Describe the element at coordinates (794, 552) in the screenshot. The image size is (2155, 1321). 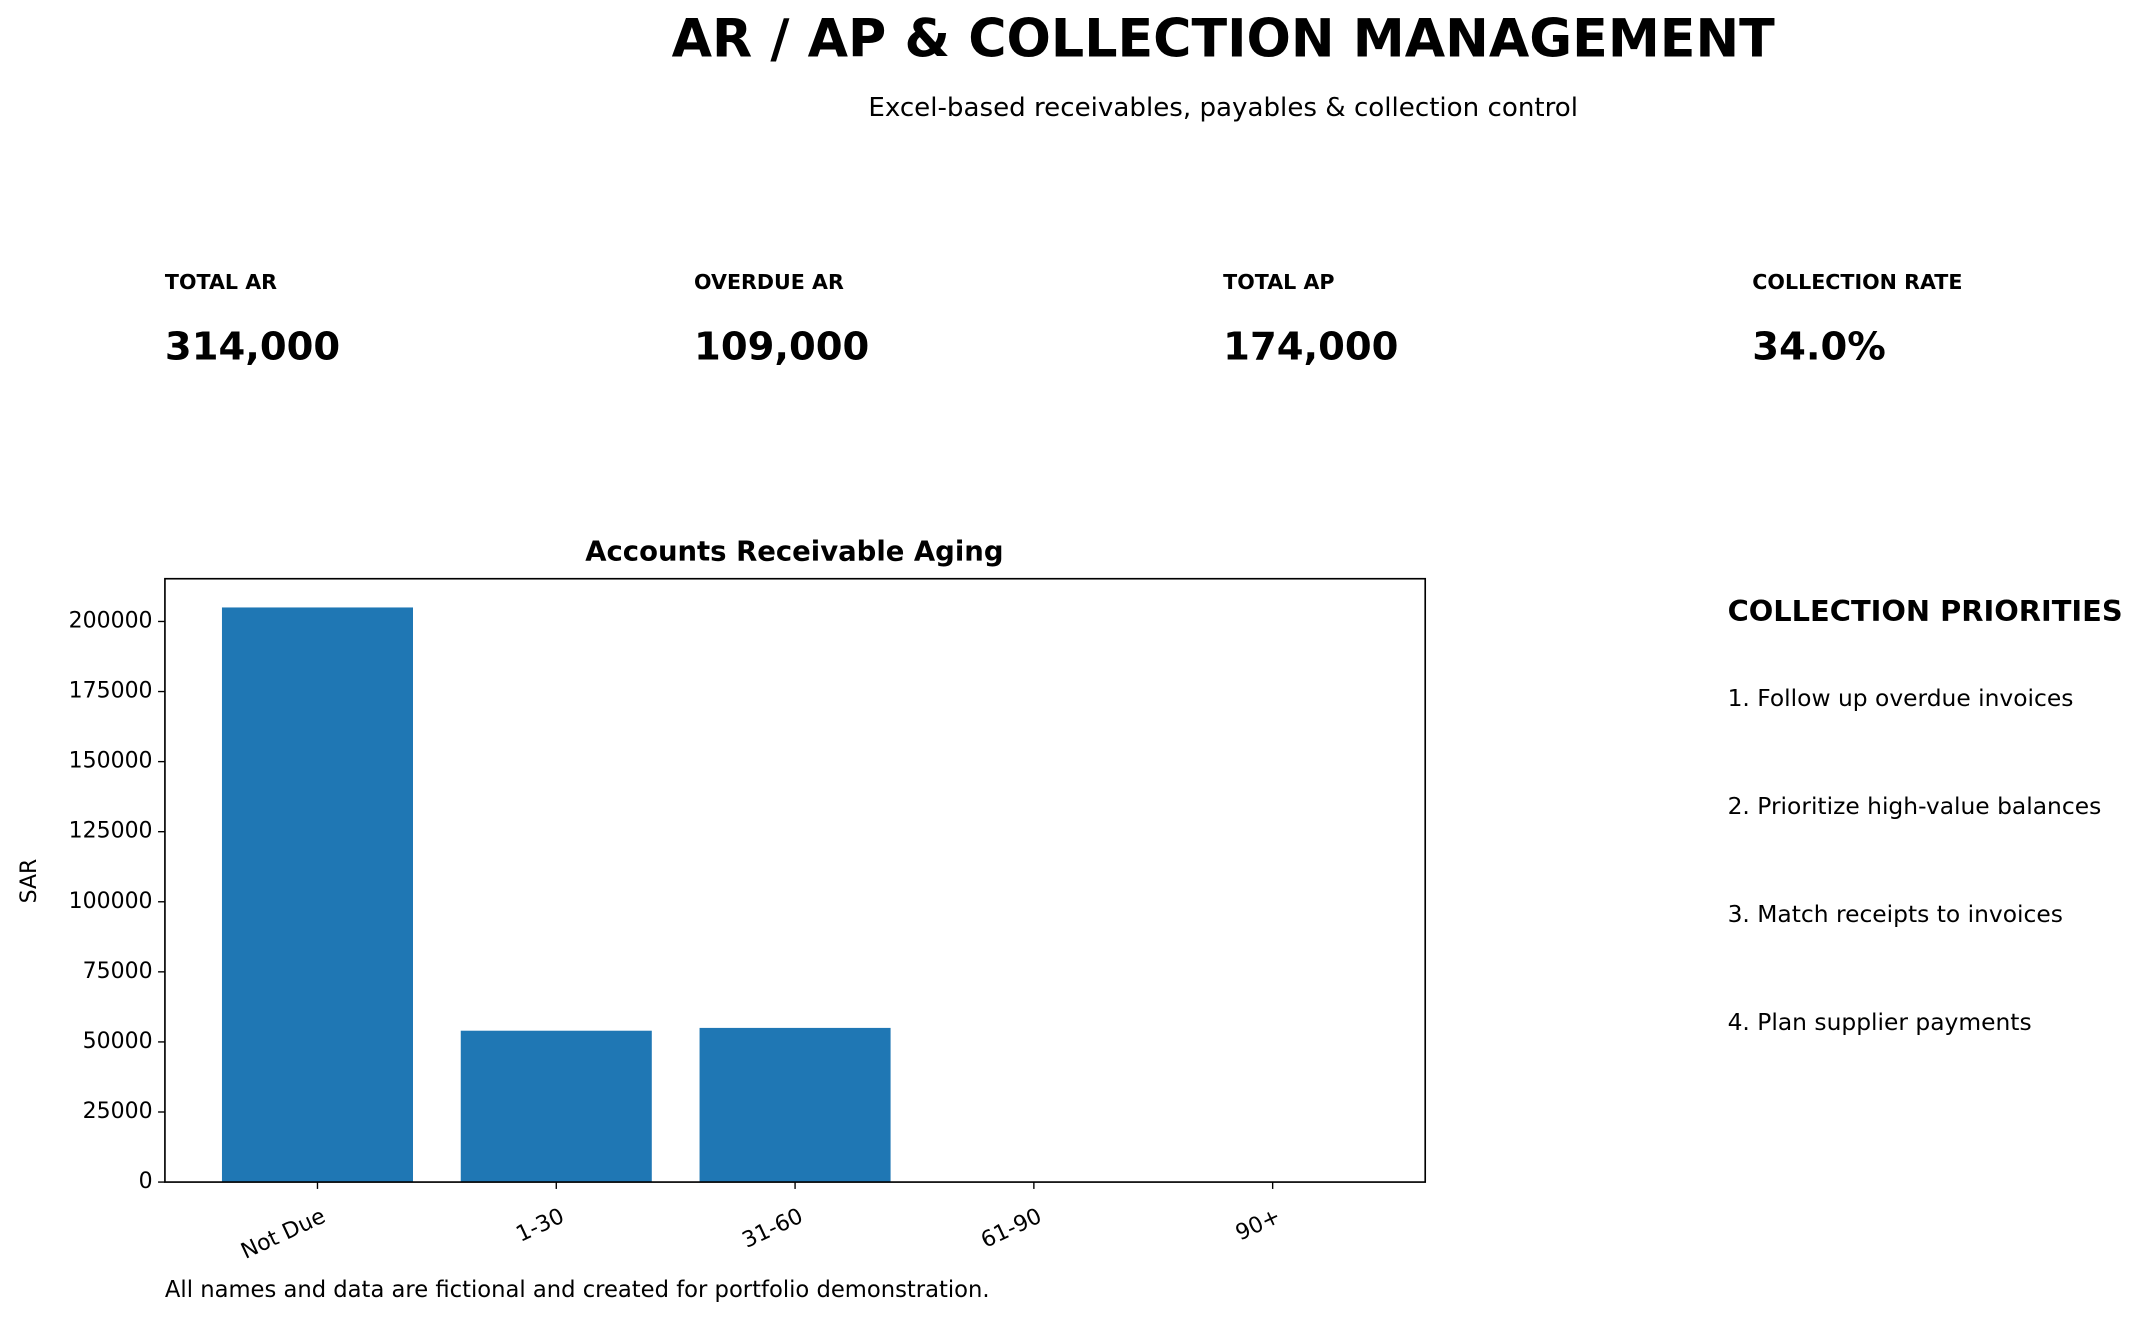
I see `chart-title: Accounts Receivable Aging` at that location.